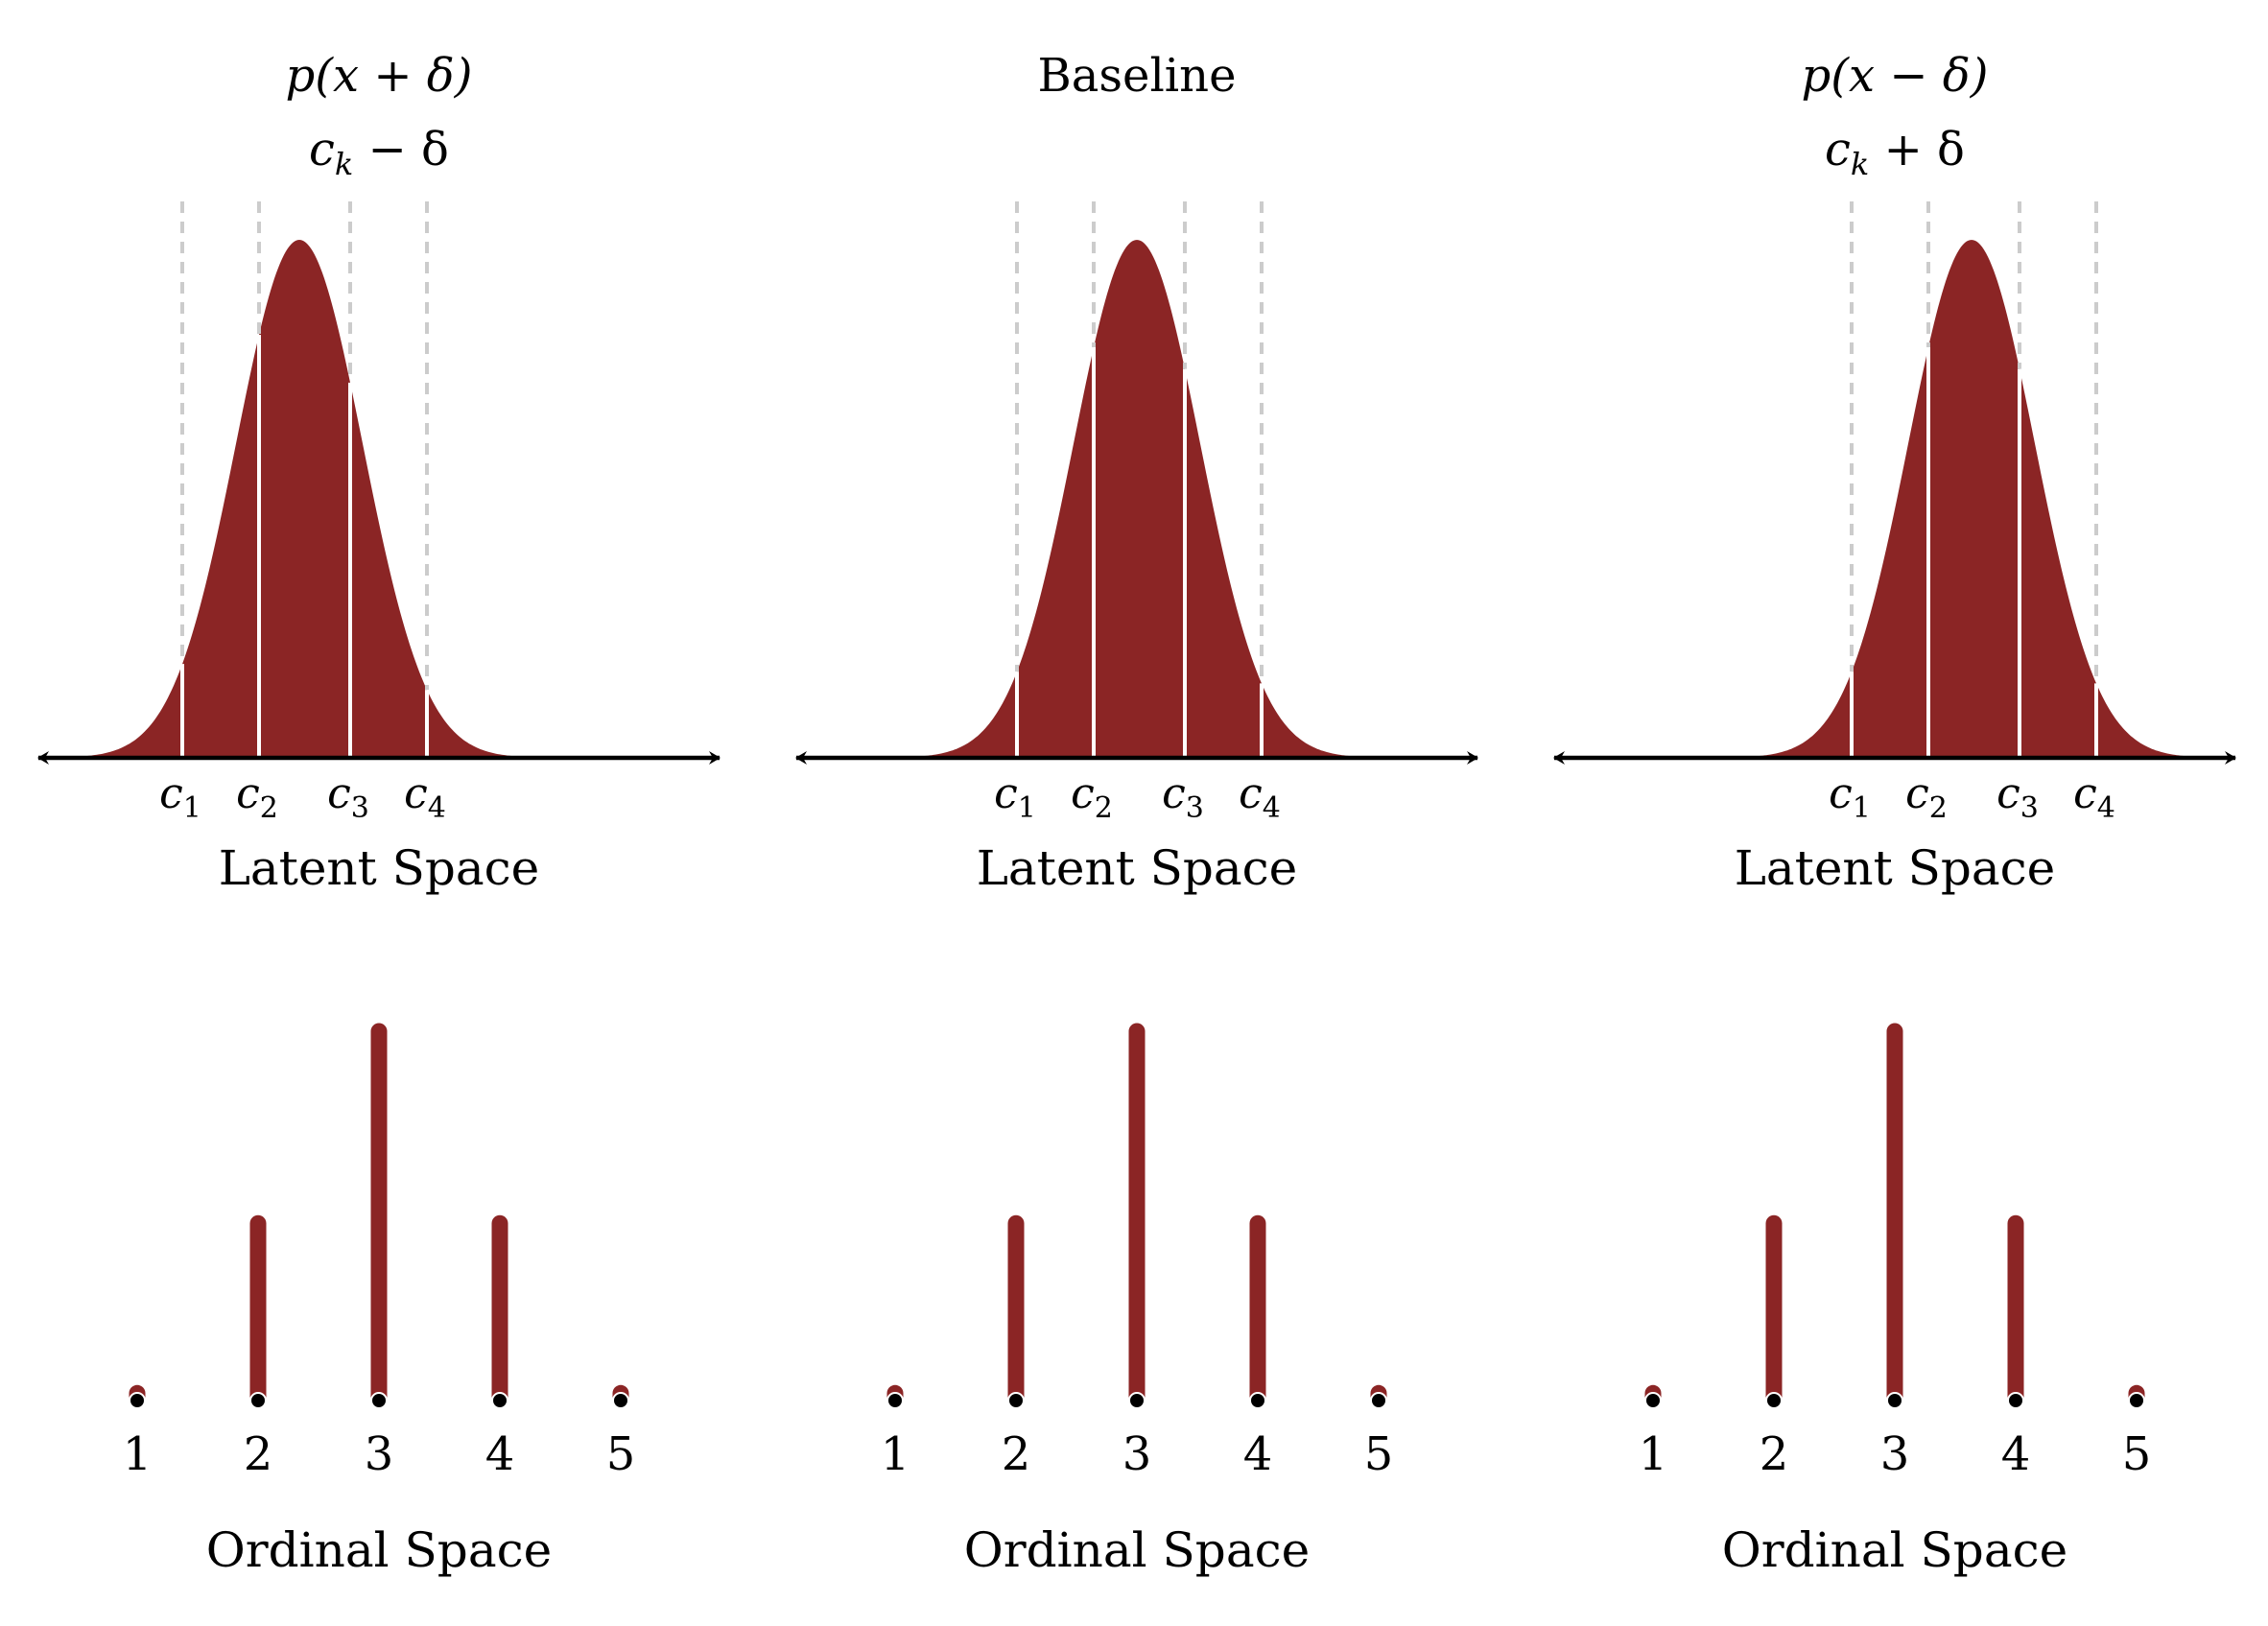 The image size is (2268, 1626). What do you see at coordinates (1895, 152) in the screenshot?
I see `title-line-2: ck + δ` at bounding box center [1895, 152].